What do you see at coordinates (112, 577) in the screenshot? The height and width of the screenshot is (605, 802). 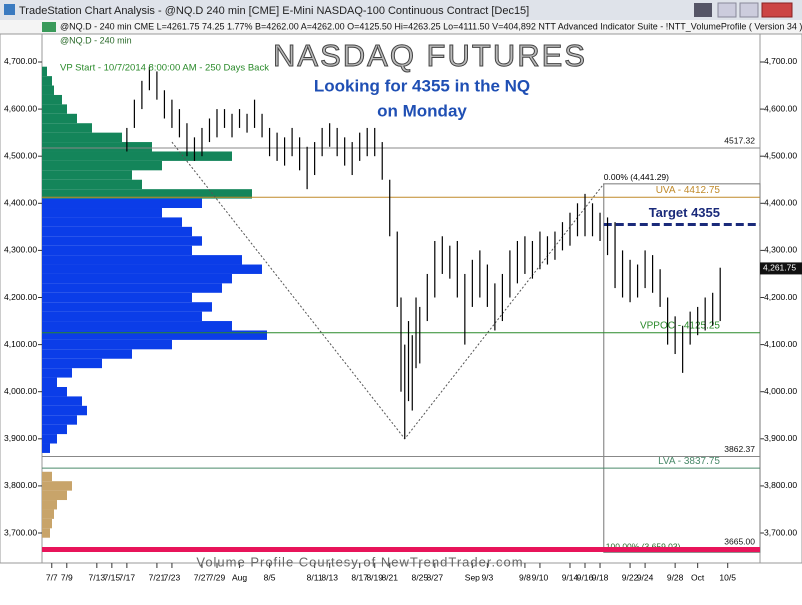 I see `x-tick-label: 7/15` at bounding box center [112, 577].